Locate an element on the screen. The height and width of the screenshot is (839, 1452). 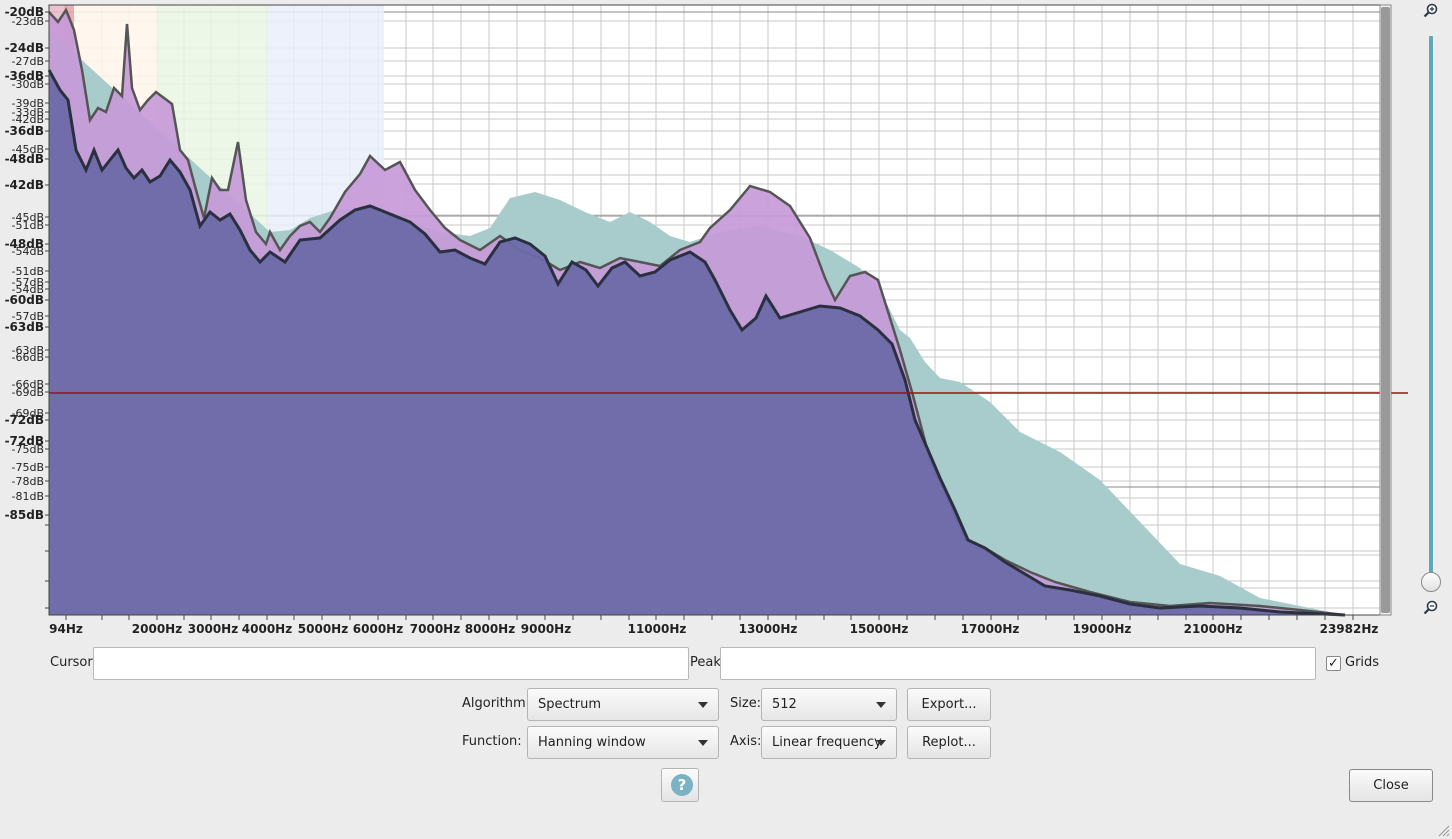
cursor-field is located at coordinates (391, 663).